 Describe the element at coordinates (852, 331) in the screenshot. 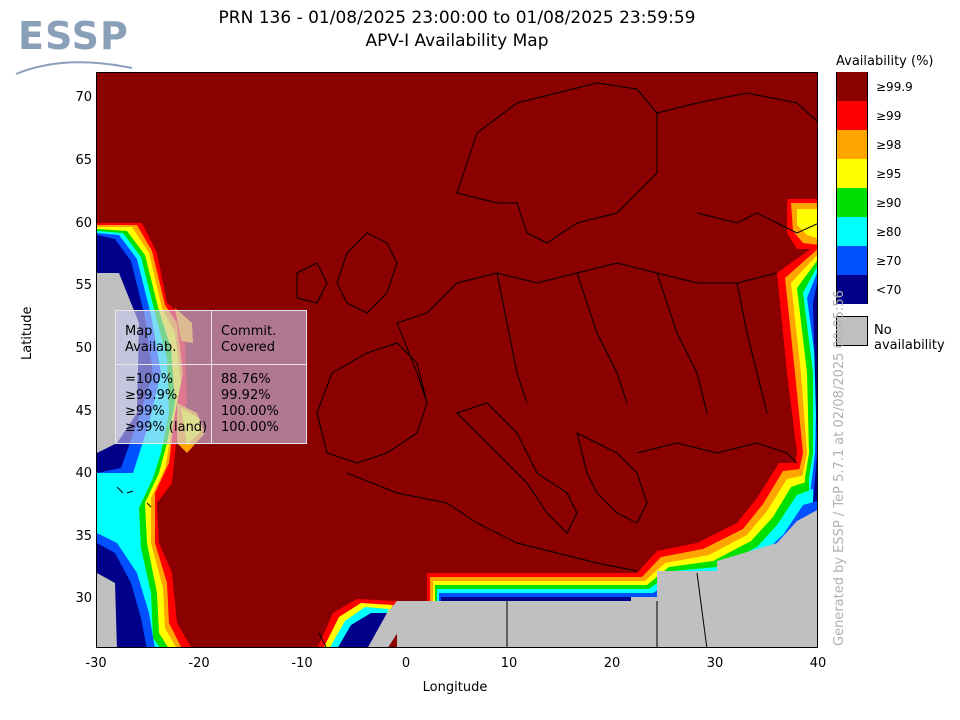

I see `no-availability-swatch` at that location.